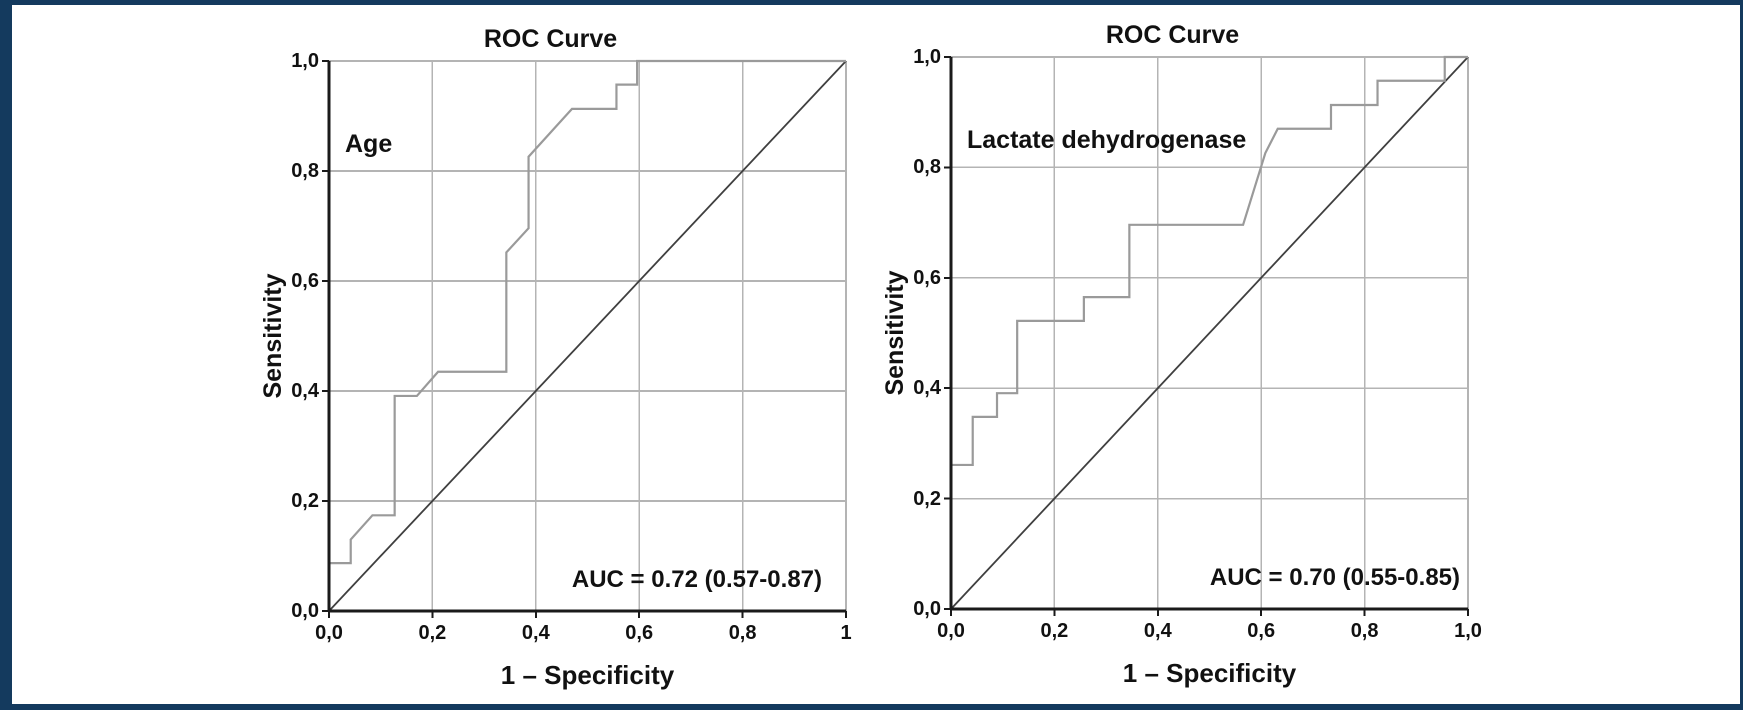 The width and height of the screenshot is (1743, 710). What do you see at coordinates (1107, 140) in the screenshot?
I see `series-label: Lactate dehydrogenase` at bounding box center [1107, 140].